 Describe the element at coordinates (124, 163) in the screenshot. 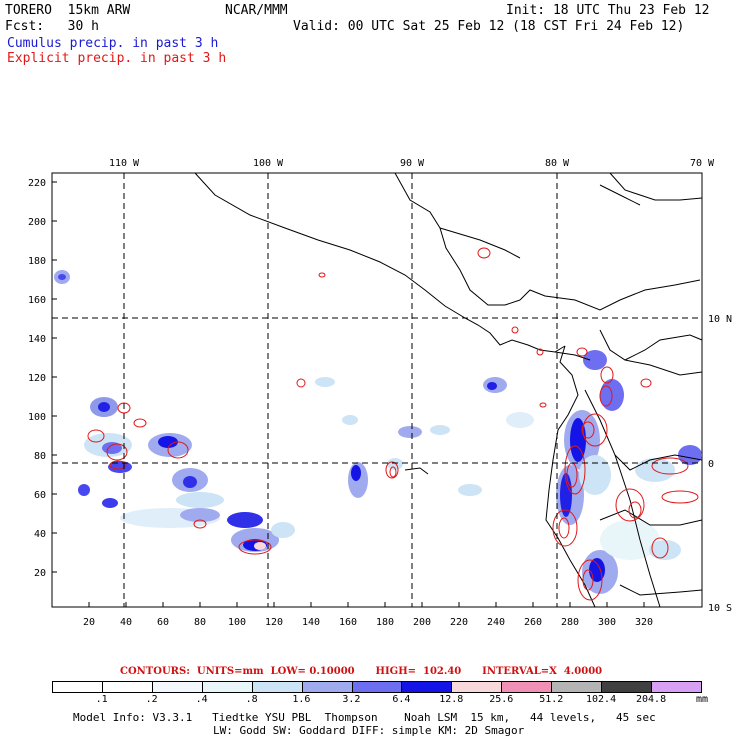

I see `lon-label-110w: 110 W` at that location.